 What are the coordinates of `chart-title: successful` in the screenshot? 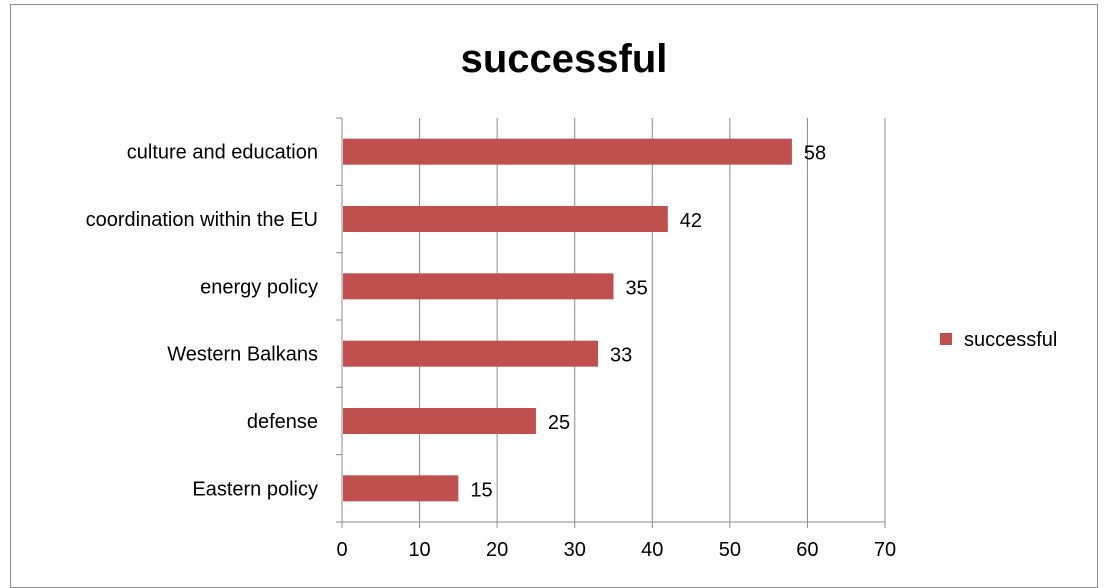 It's located at (564, 59).